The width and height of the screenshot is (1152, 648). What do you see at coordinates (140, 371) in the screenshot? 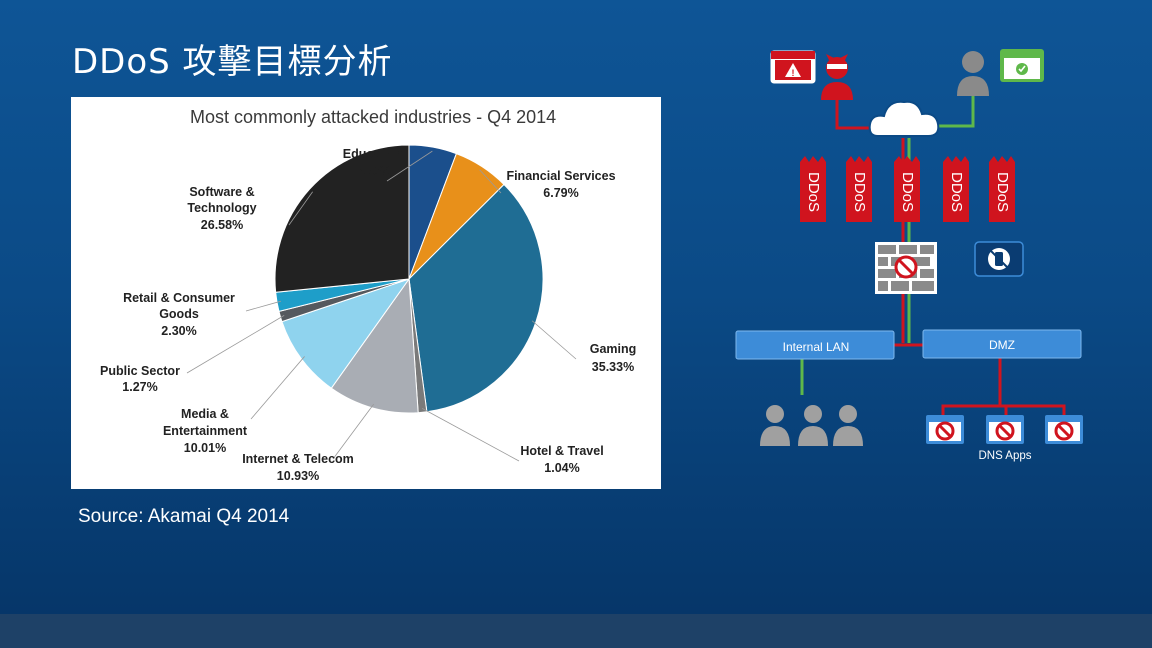
I see `callout-name: Public Sector` at bounding box center [140, 371].